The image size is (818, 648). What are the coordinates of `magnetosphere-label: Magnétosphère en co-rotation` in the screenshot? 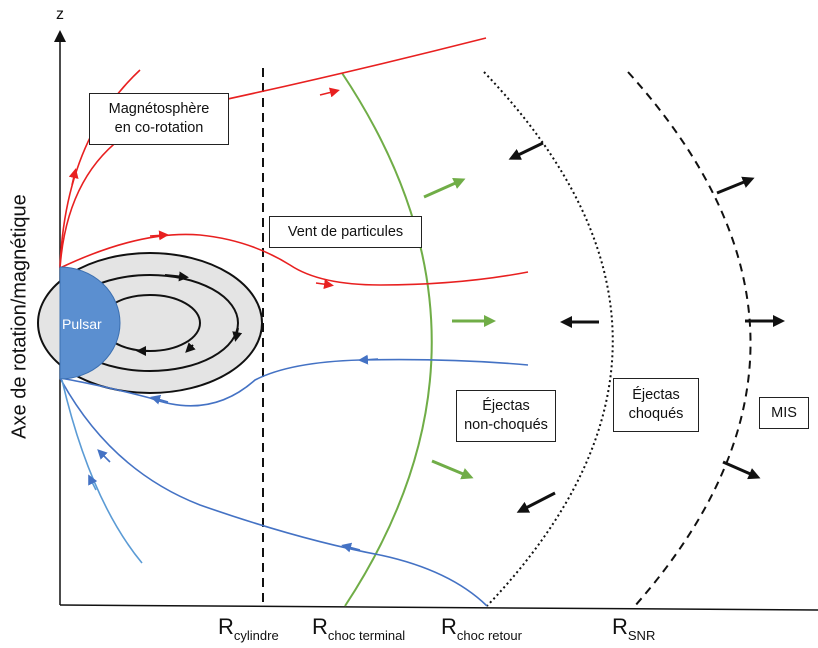 It's located at (159, 119).